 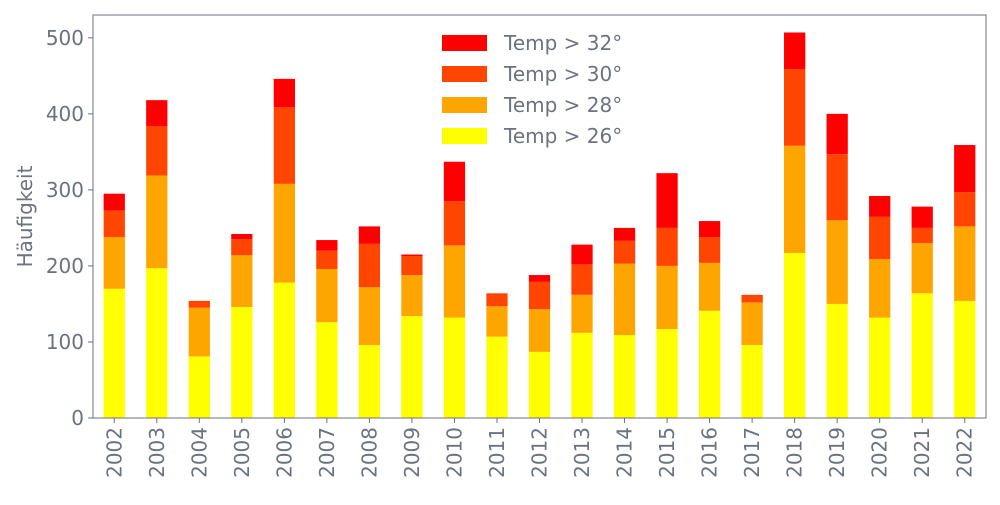 What do you see at coordinates (199, 452) in the screenshot?
I see `x-tick-label-2004: 2004` at bounding box center [199, 452].